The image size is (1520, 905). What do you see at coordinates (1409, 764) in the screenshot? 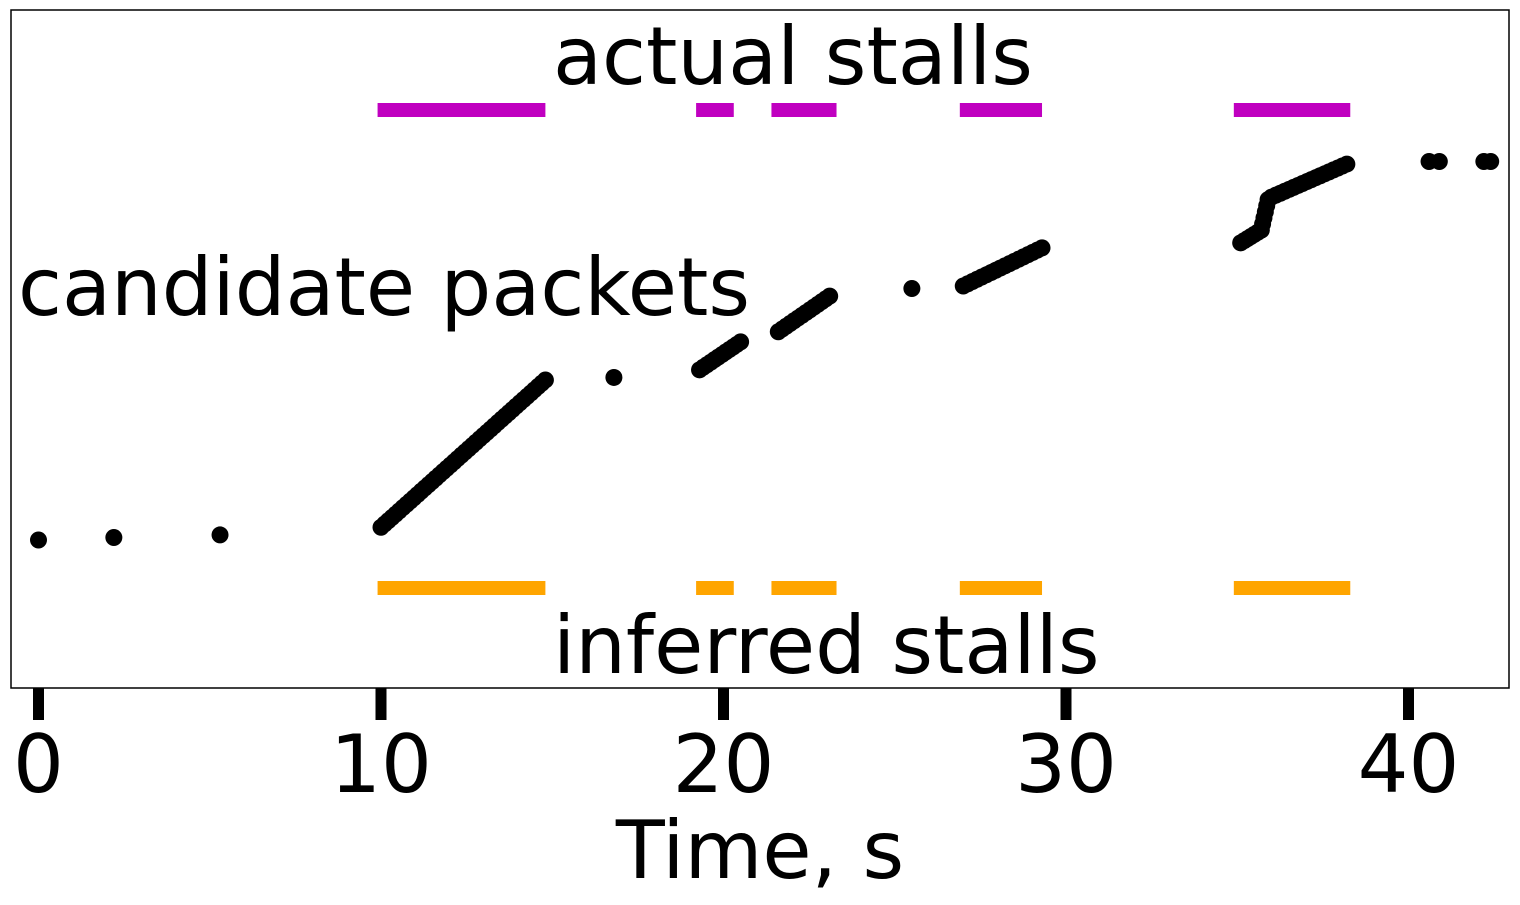
I see `x-tick-label-40: 40` at bounding box center [1409, 764].